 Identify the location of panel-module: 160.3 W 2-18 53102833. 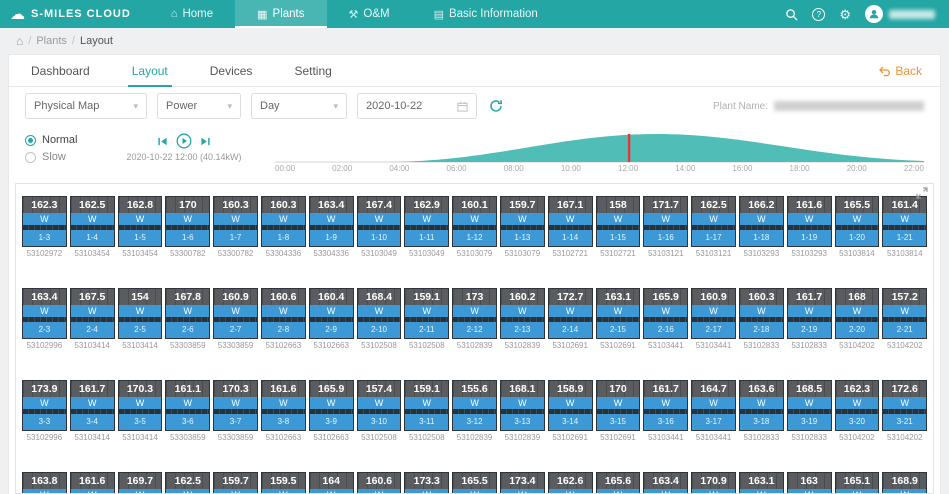
(761, 320).